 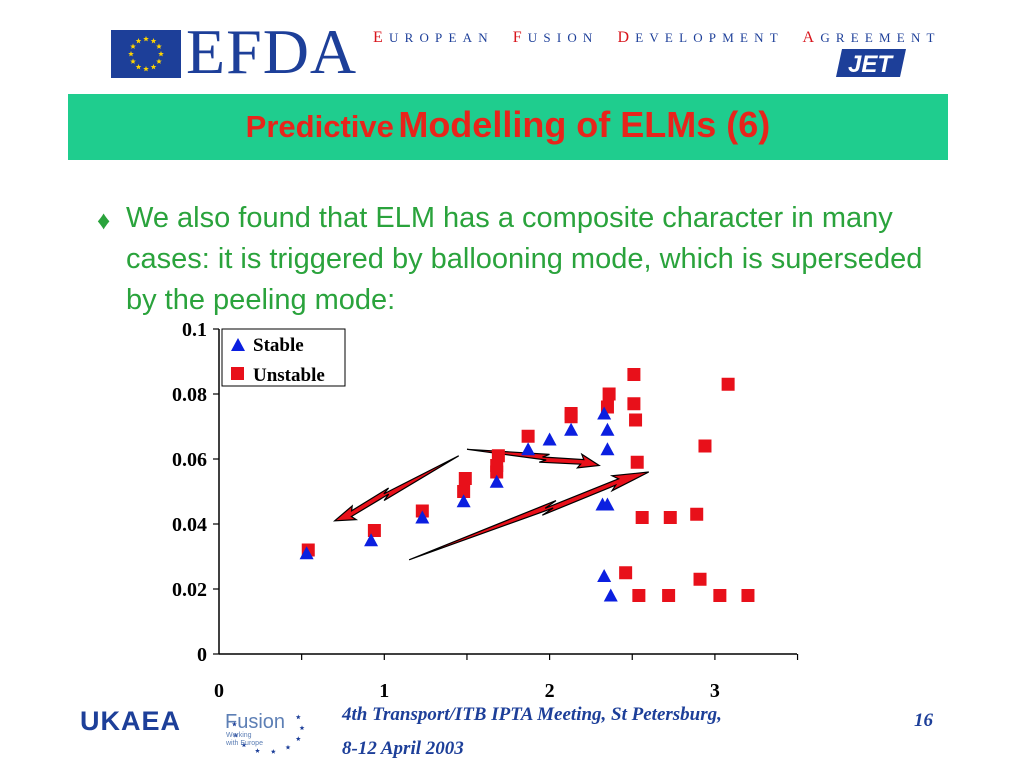 What do you see at coordinates (319, 126) in the screenshot?
I see `title-prefix: Predictive` at bounding box center [319, 126].